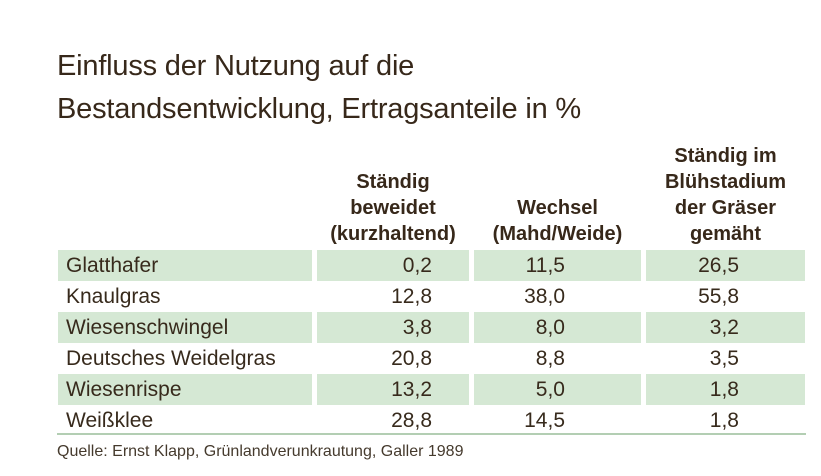 This screenshot has width=821, height=476. Describe the element at coordinates (390, 389) in the screenshot. I see `value-cell-staendig-beweidet: 13,2` at that location.